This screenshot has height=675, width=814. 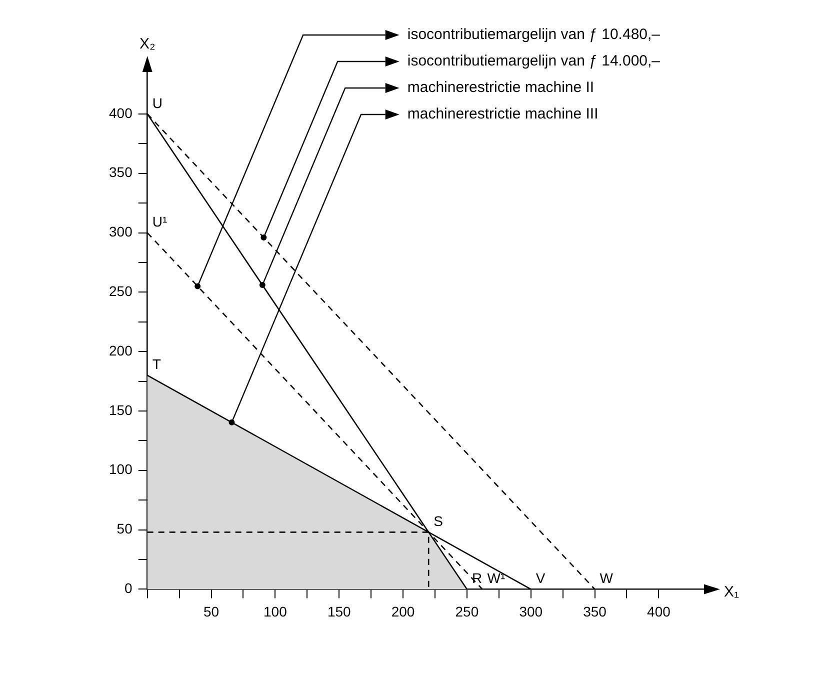 What do you see at coordinates (496, 578) in the screenshot?
I see `annotation: W¹` at bounding box center [496, 578].